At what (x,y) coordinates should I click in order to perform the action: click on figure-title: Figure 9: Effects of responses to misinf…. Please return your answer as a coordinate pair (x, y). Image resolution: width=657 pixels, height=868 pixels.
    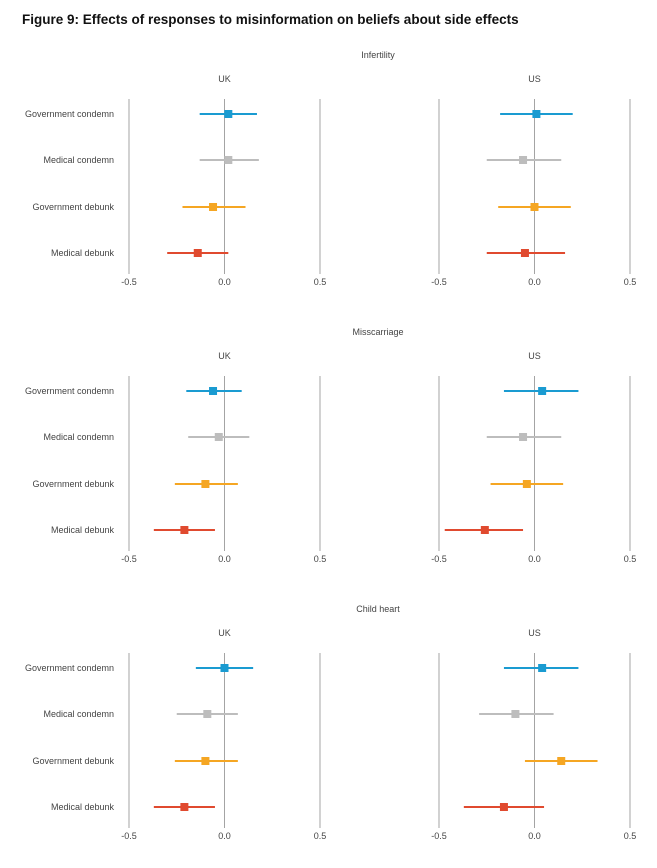
    Looking at the image, I should click on (270, 19).